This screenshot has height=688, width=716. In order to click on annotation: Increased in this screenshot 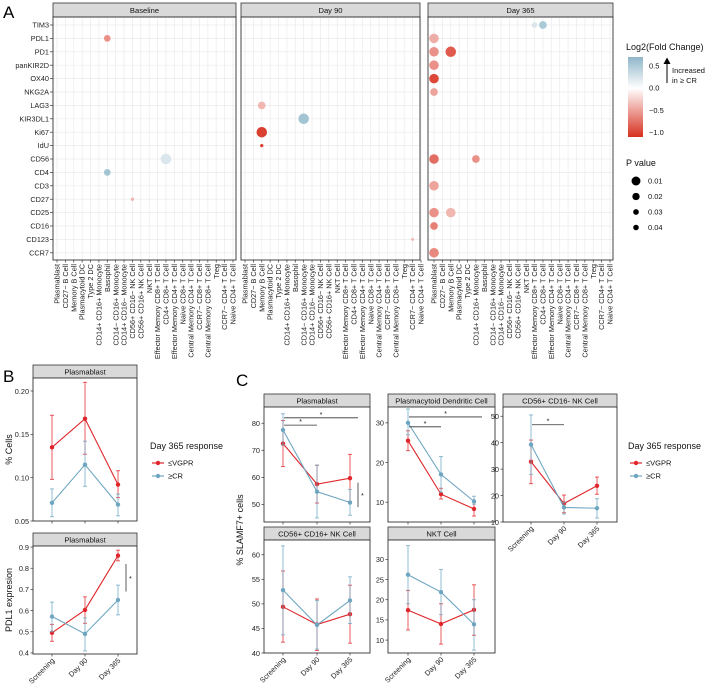, I will do `click(688, 70)`.